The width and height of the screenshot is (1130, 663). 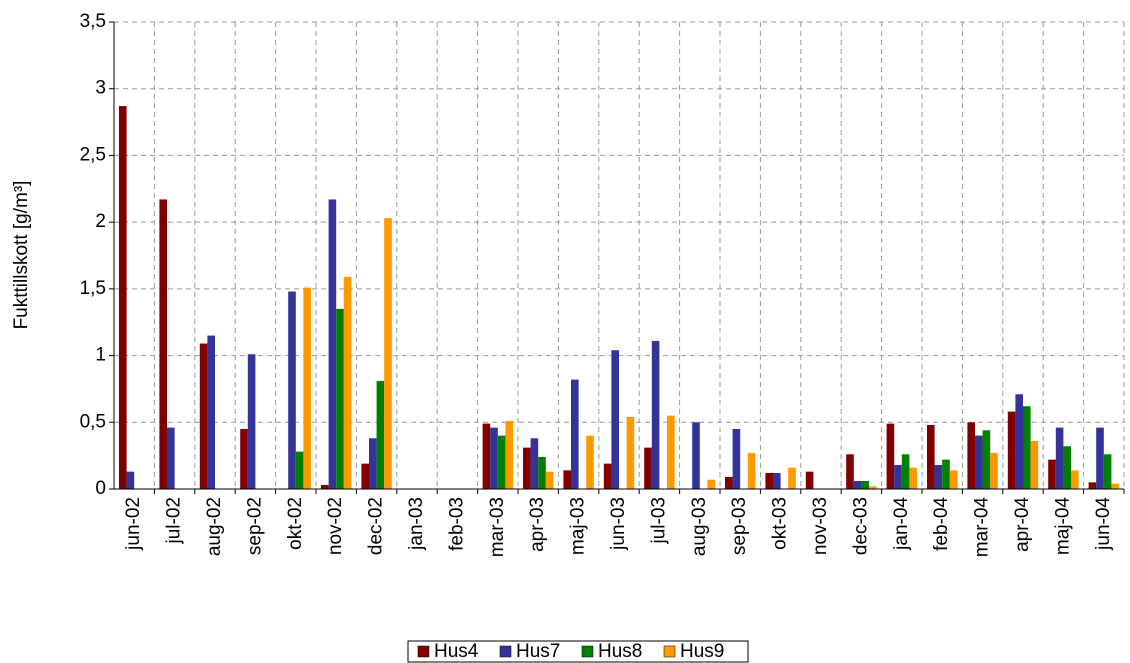 I want to click on x-tick-label: jun-03, so click(x=618, y=524).